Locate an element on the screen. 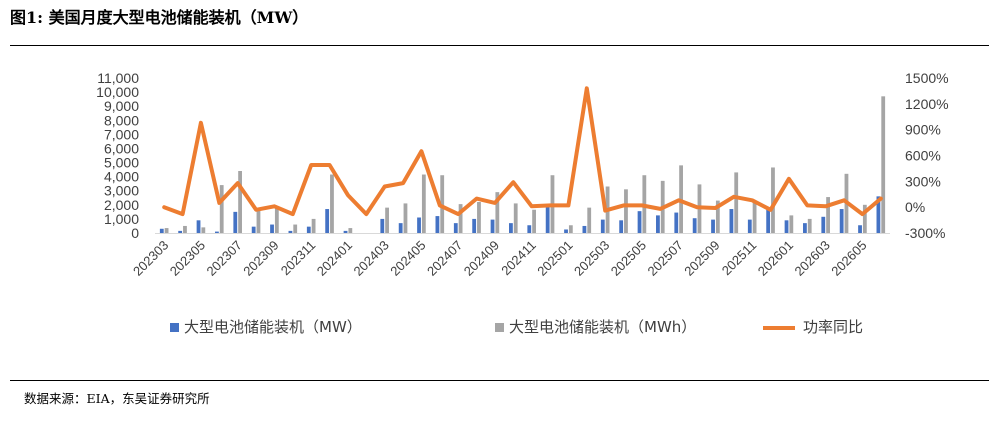 The width and height of the screenshot is (999, 423). x-tick-label: 202303 is located at coordinates (150, 258).